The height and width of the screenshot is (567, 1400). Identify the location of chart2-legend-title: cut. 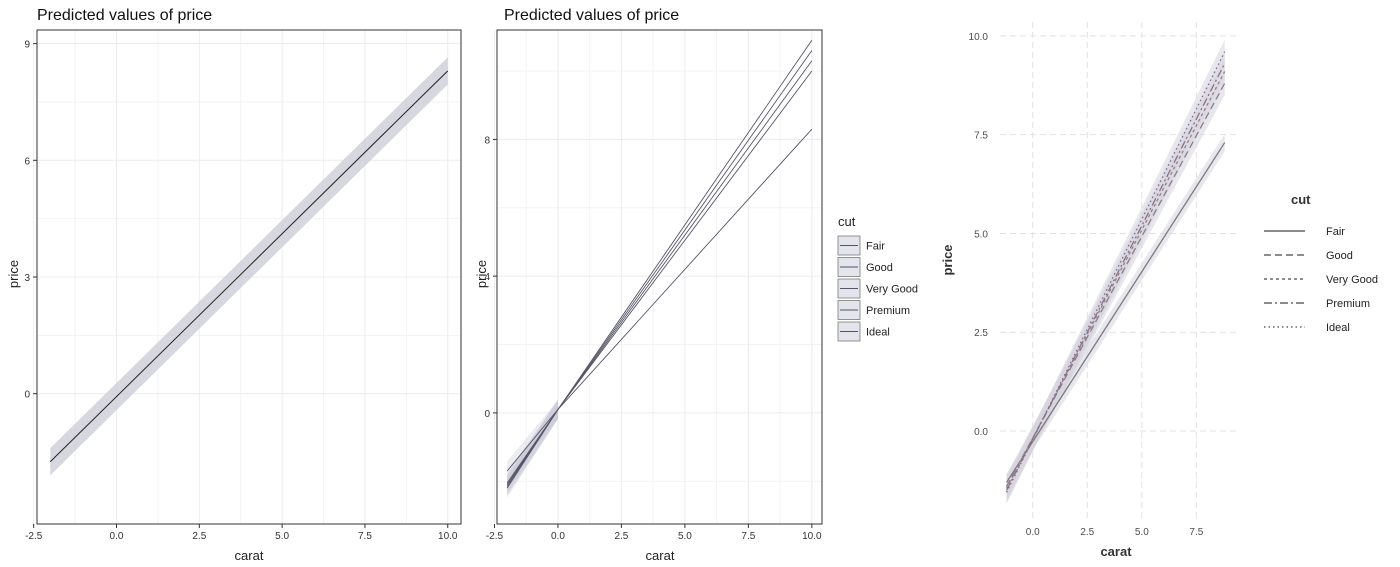
(847, 221).